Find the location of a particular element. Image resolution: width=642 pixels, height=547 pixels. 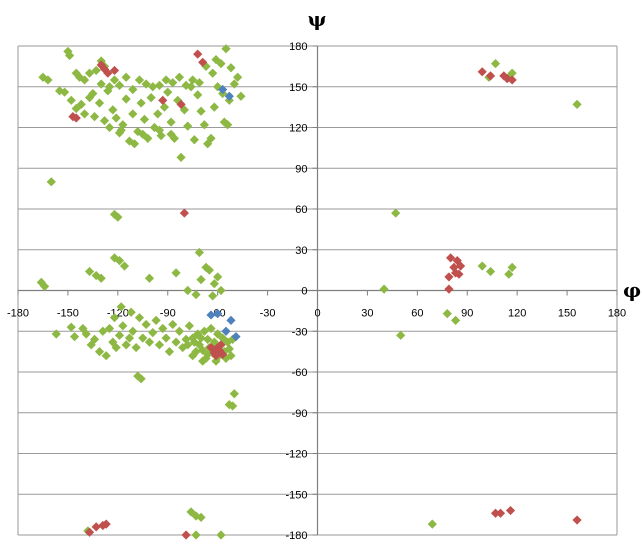

x-tick-label: -30 is located at coordinates (268, 314).